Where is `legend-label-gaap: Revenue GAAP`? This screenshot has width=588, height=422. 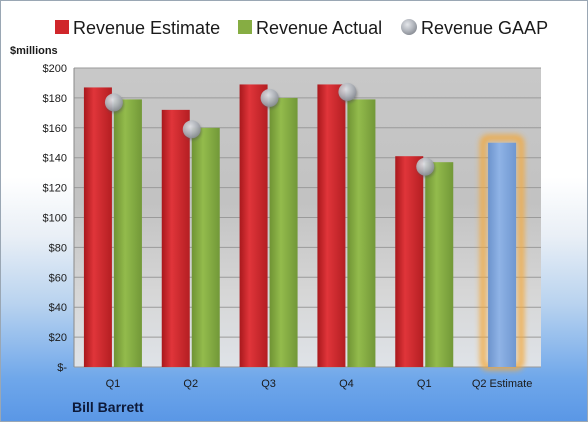 legend-label-gaap: Revenue GAAP is located at coordinates (484, 28).